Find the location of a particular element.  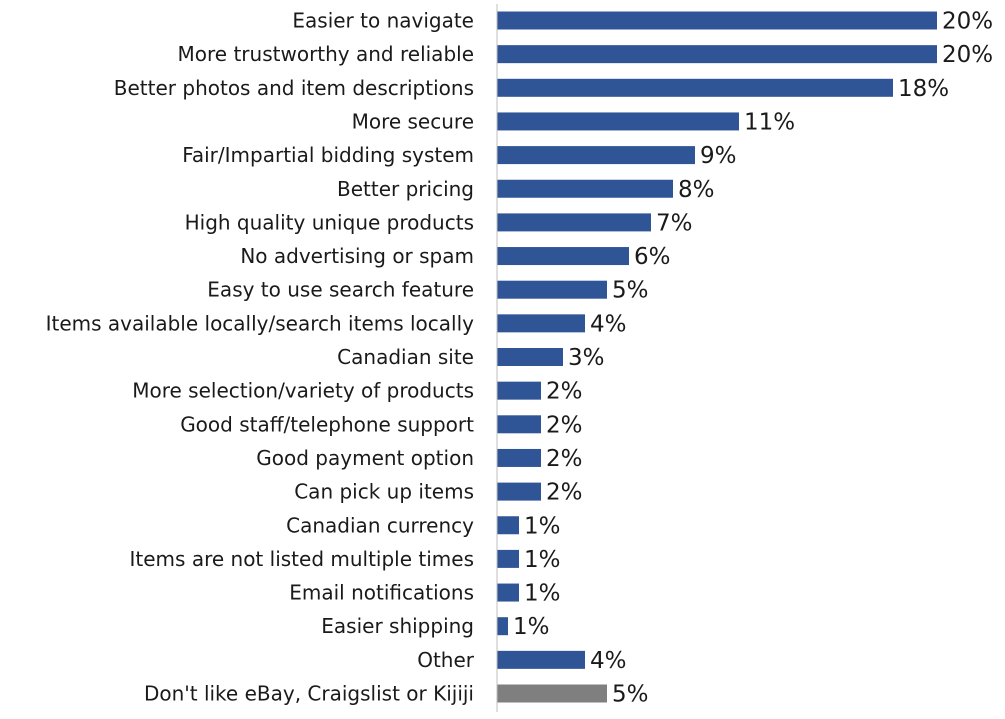

category-label-14: Can pick up items is located at coordinates (384, 492).